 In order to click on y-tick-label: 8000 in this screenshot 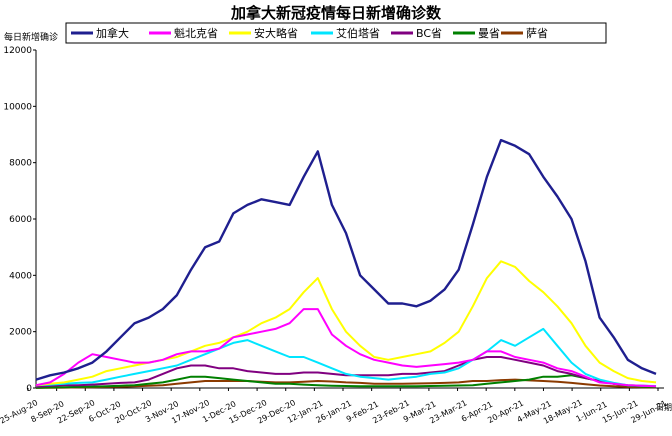, I will do `click(20, 164)`.